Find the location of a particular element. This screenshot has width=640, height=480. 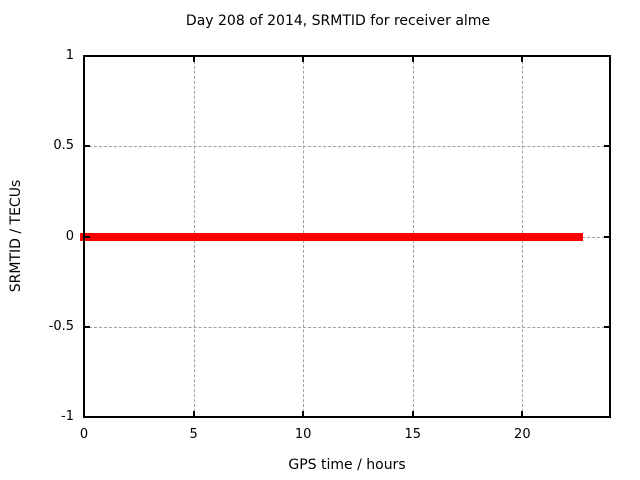

y-tick-label: 0 is located at coordinates (69, 236).